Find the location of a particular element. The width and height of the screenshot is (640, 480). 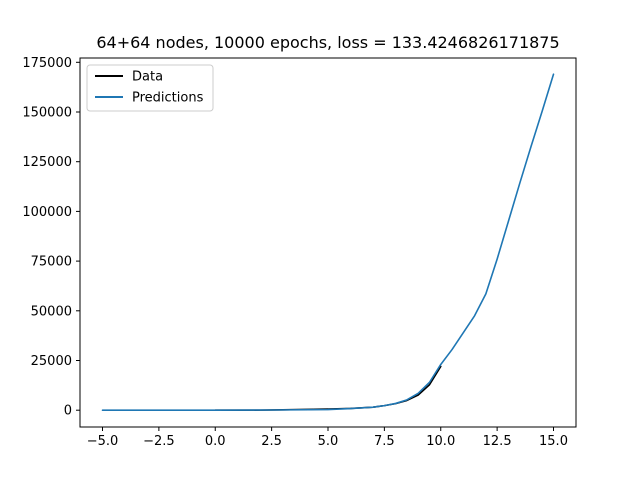

x-tick-label: 15.0 is located at coordinates (553, 441).